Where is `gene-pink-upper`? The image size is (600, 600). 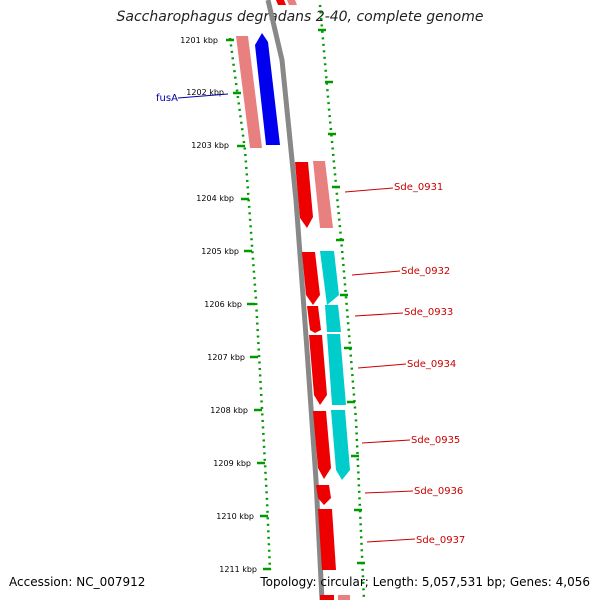 gene-pink-upper is located at coordinates (249, 92).